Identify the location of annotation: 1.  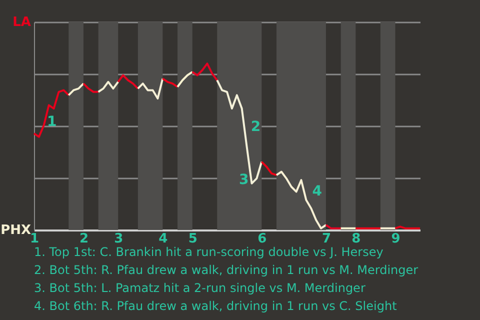
(51, 122).